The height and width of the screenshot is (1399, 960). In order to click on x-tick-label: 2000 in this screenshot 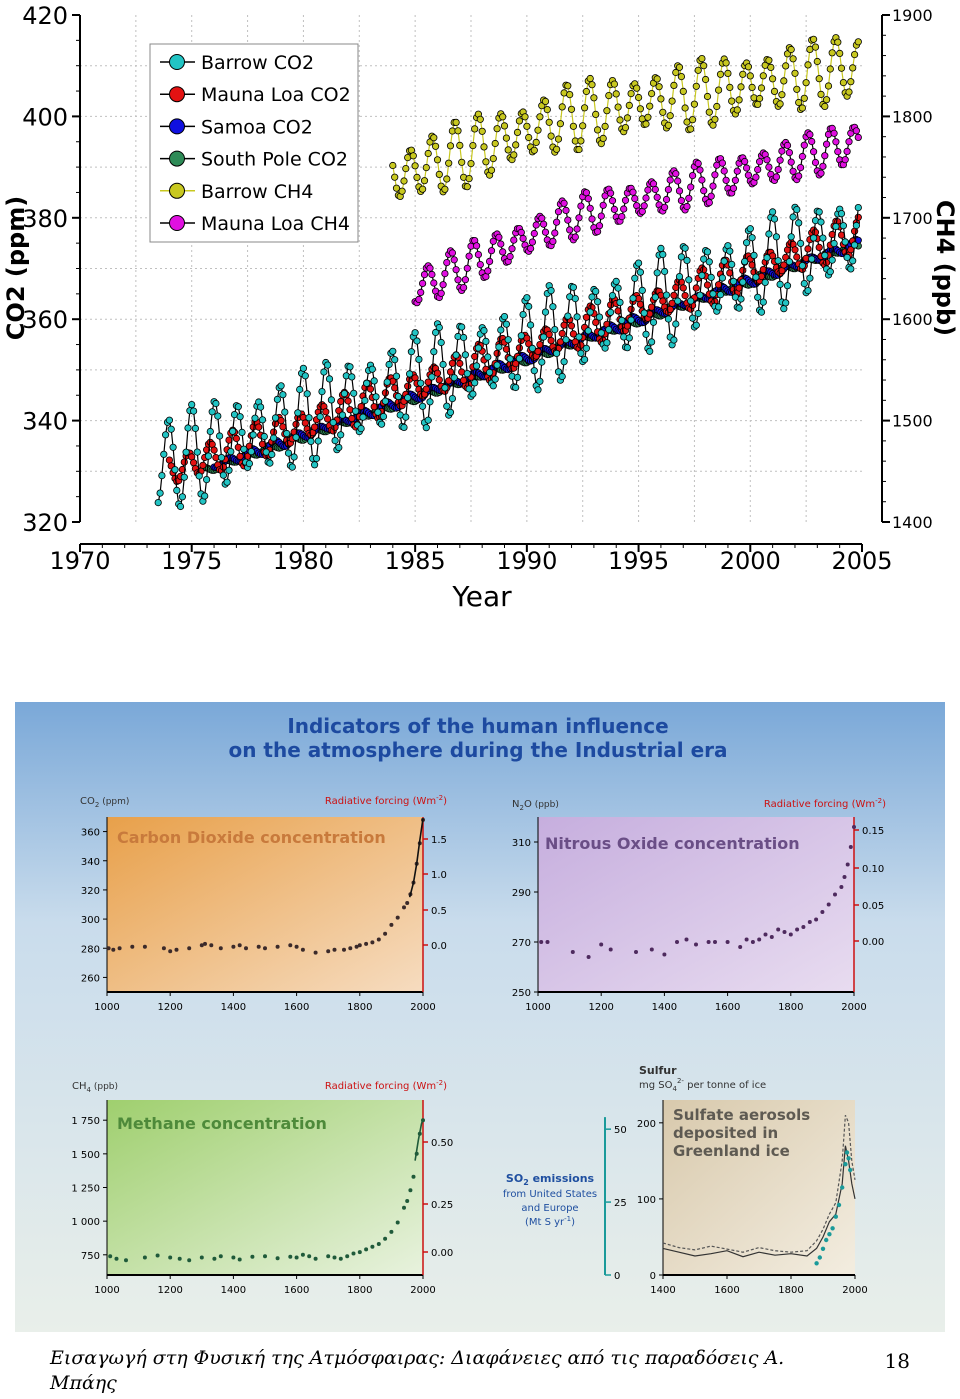, I will do `click(853, 1007)`.